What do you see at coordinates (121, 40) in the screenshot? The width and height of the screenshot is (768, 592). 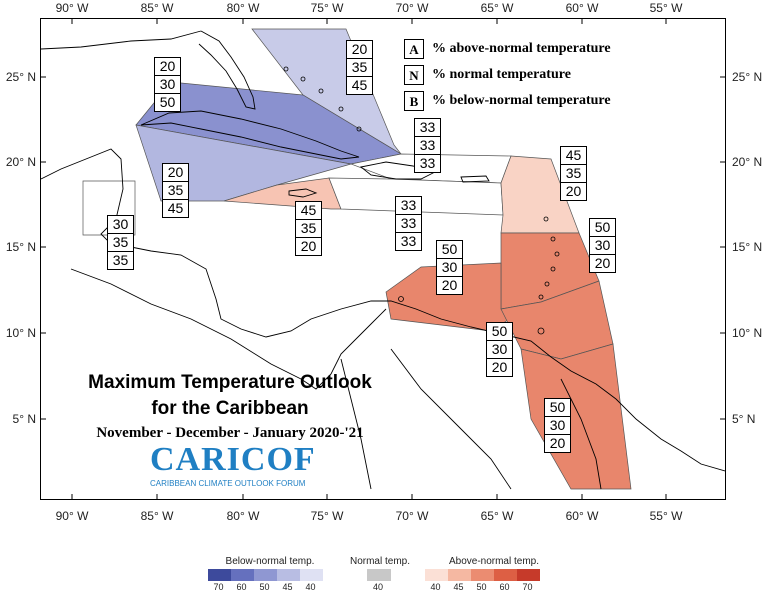 I see `gulf-coast` at bounding box center [121, 40].